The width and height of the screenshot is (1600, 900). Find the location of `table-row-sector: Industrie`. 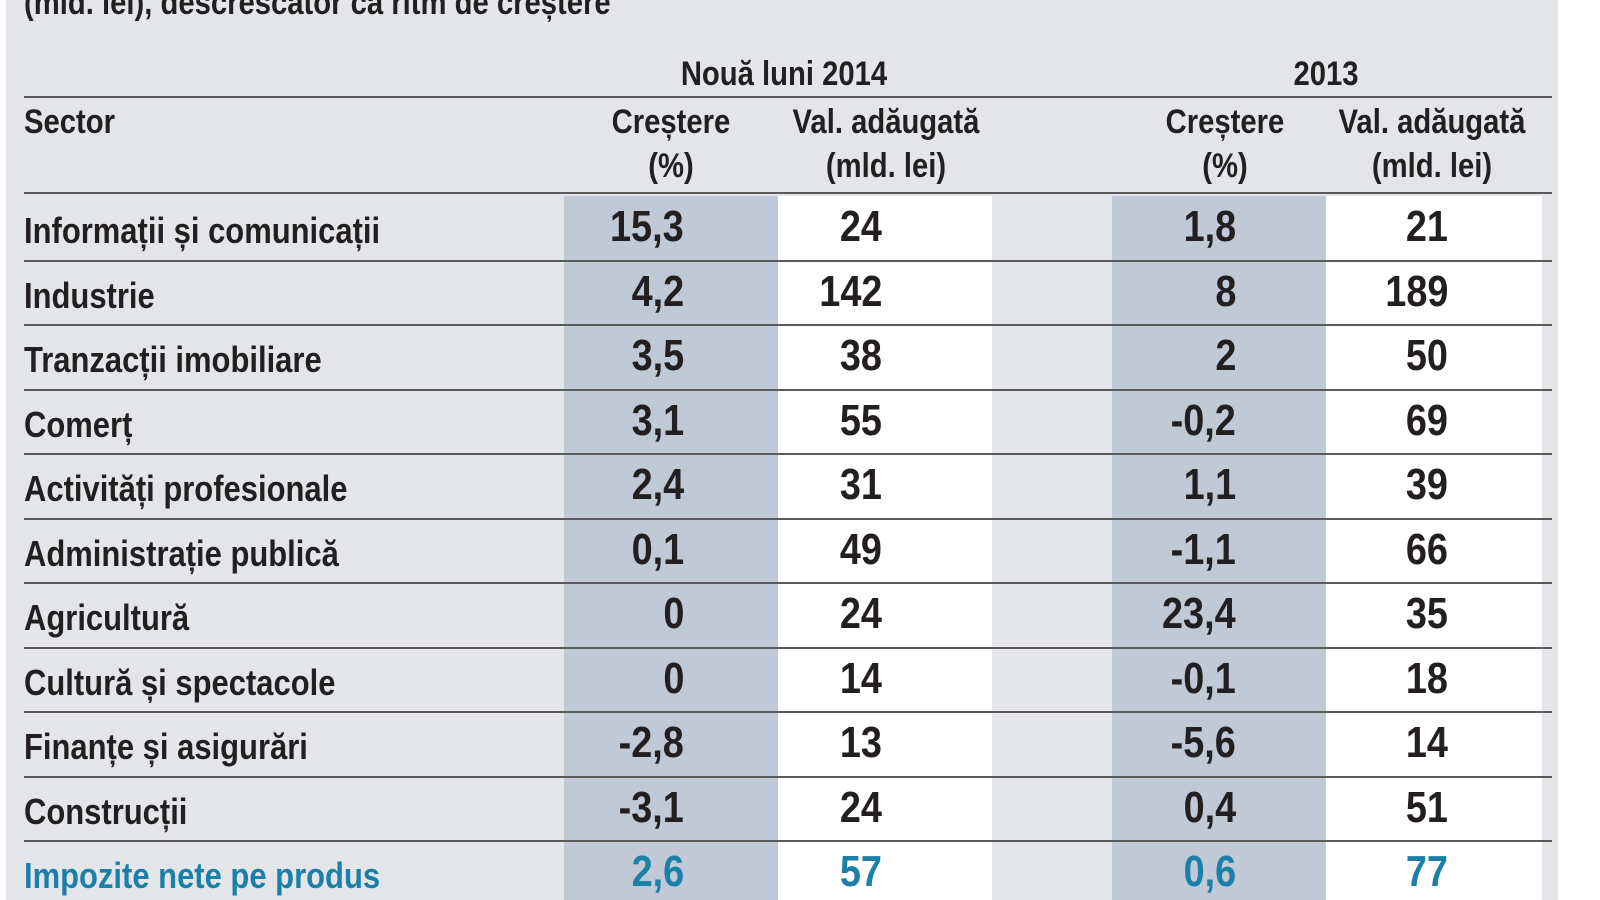

table-row-sector: Industrie is located at coordinates (89, 295).